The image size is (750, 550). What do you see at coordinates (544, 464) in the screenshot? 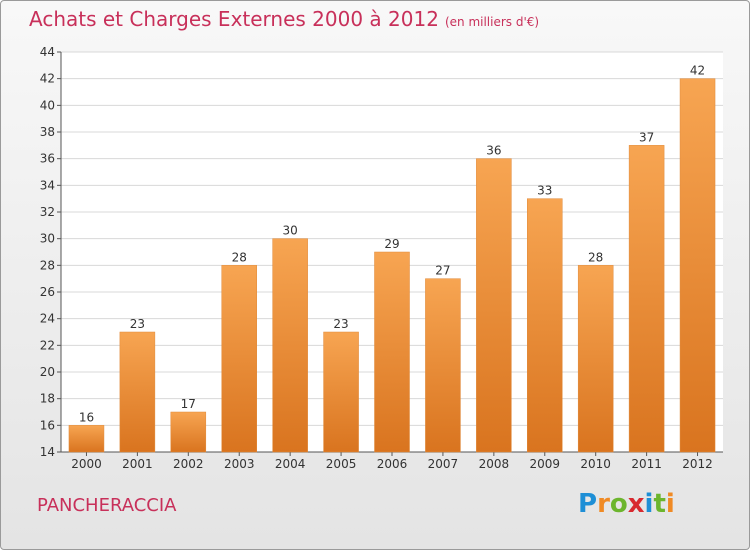
I see `x-tick-label-2009: 2009` at bounding box center [544, 464].